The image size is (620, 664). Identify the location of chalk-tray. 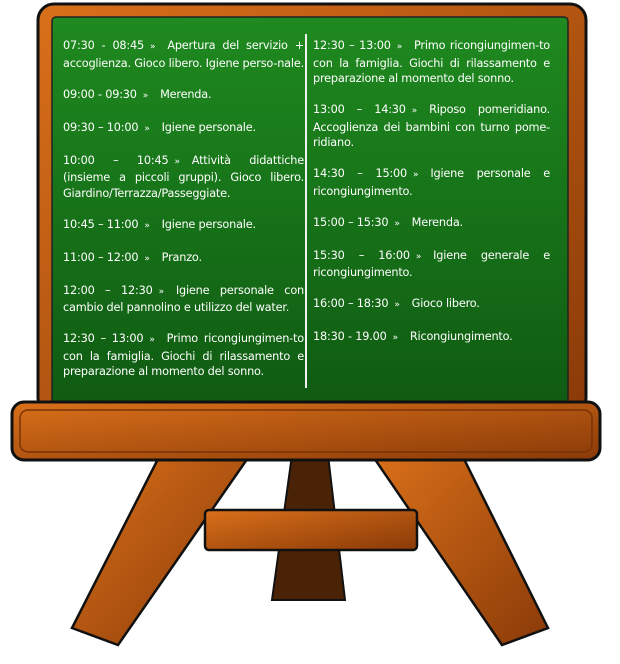
(306, 431).